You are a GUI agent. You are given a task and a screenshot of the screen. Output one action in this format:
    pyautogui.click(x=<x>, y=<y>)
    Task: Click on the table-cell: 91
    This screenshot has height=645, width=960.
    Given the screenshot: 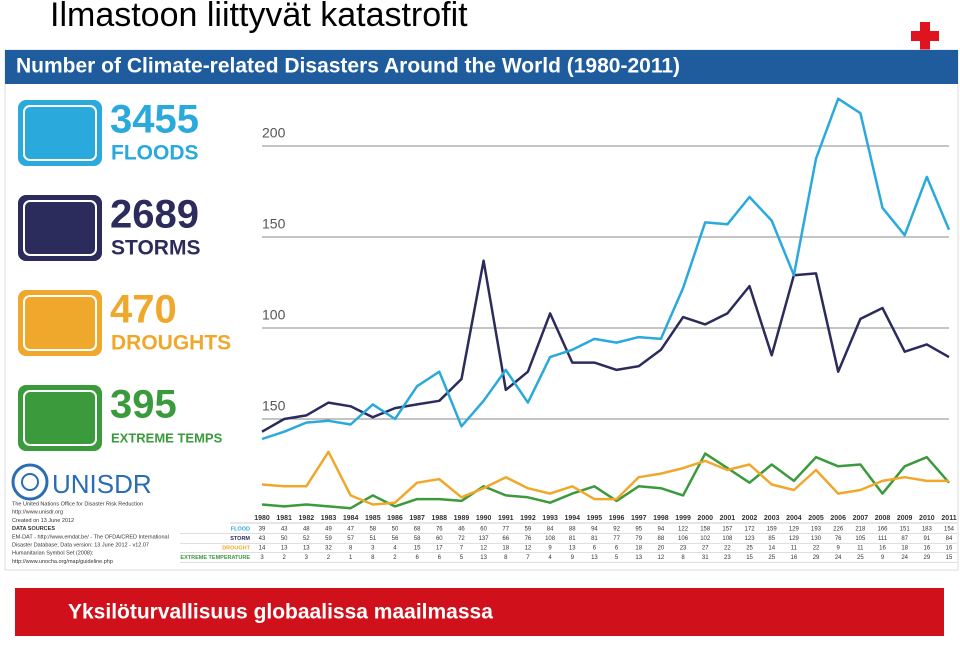 What is the action you would take?
    pyautogui.click(x=926, y=539)
    